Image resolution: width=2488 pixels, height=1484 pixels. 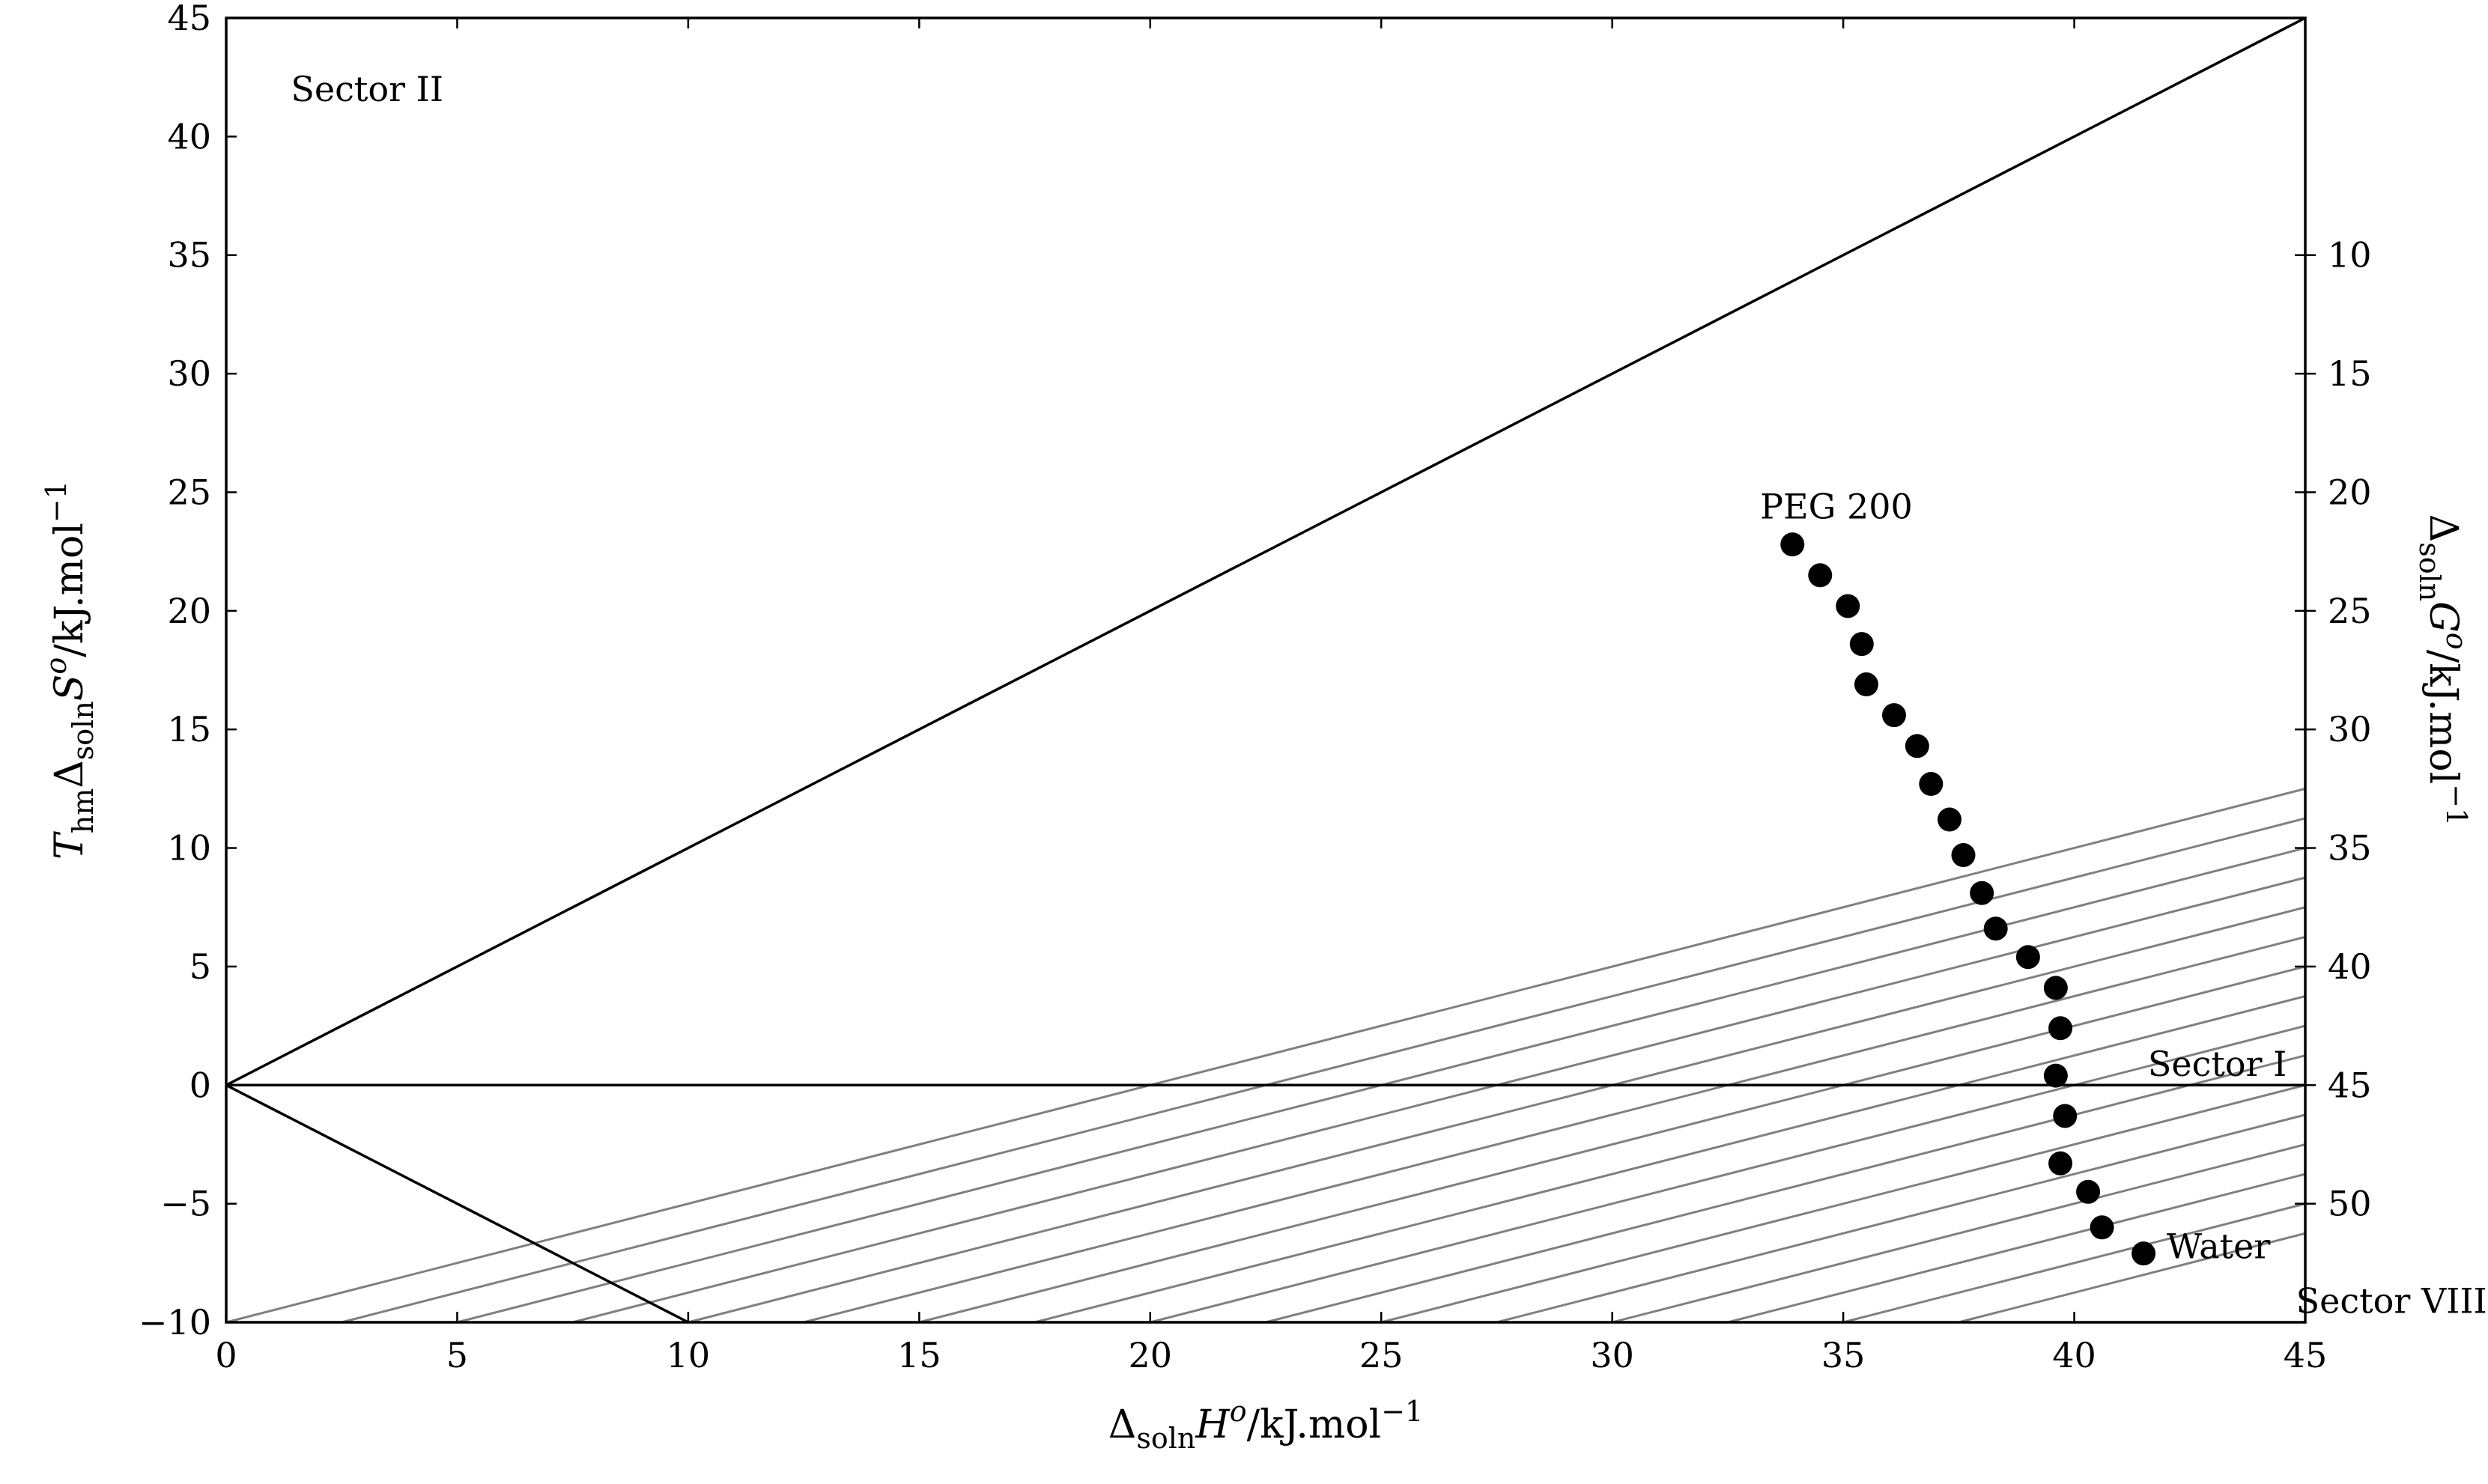 I want to click on x-tick-label: 25, so click(x=1381, y=1355).